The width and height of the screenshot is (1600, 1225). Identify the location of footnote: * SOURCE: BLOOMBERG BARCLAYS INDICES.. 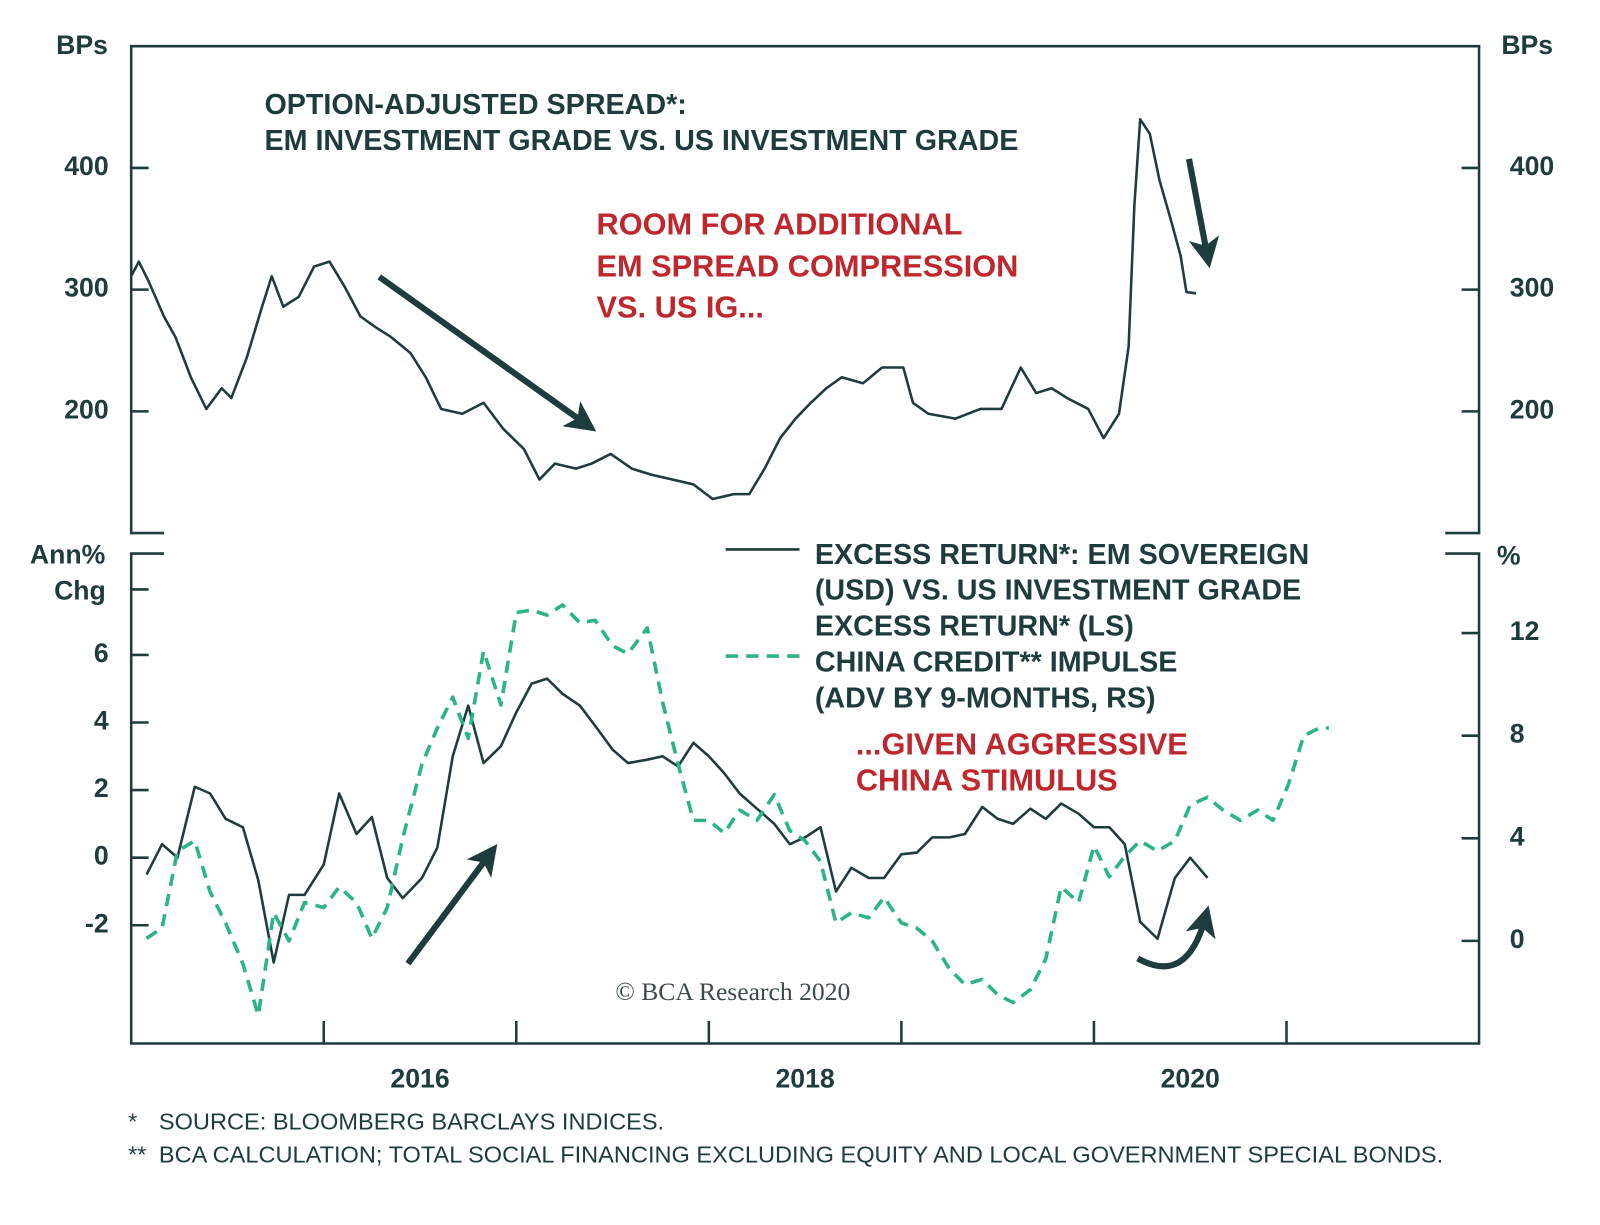
(861, 1121).